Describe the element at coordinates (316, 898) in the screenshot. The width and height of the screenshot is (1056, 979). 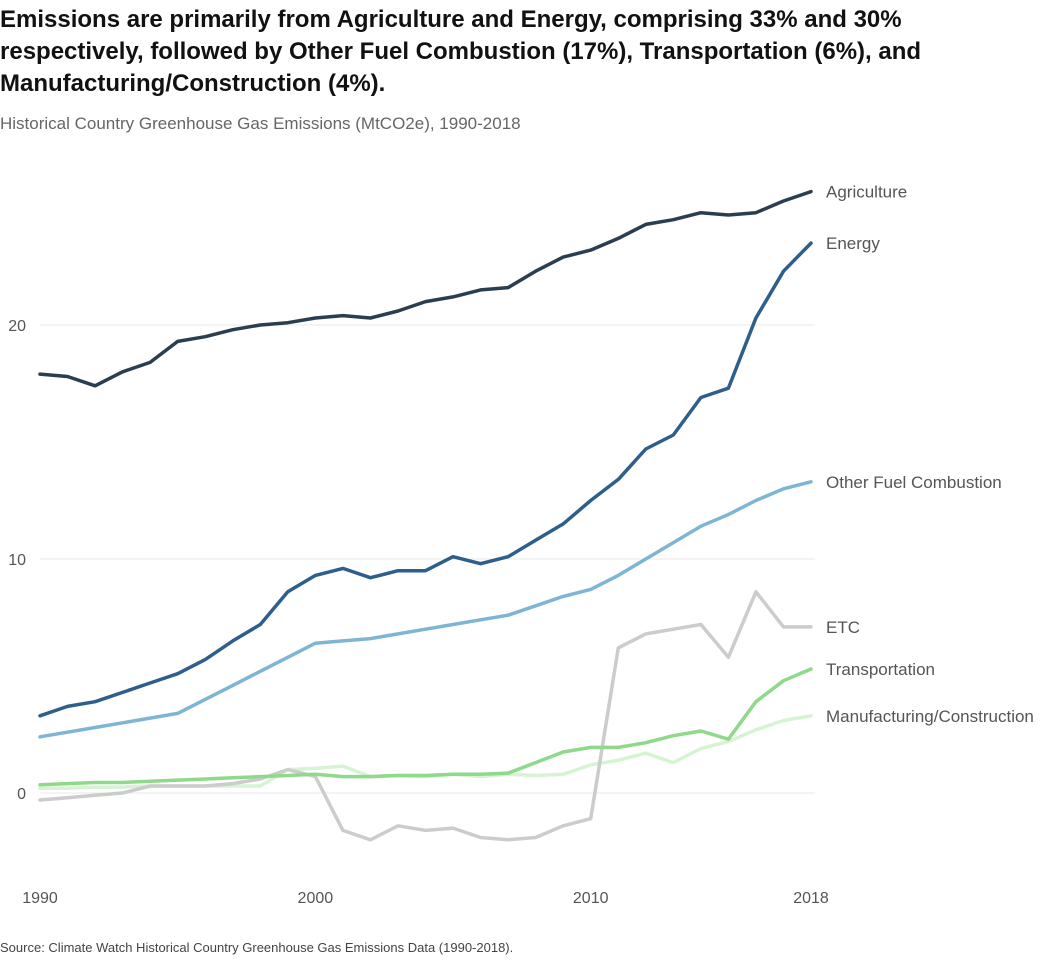
I see `x-tick-label-2000: 2000` at that location.